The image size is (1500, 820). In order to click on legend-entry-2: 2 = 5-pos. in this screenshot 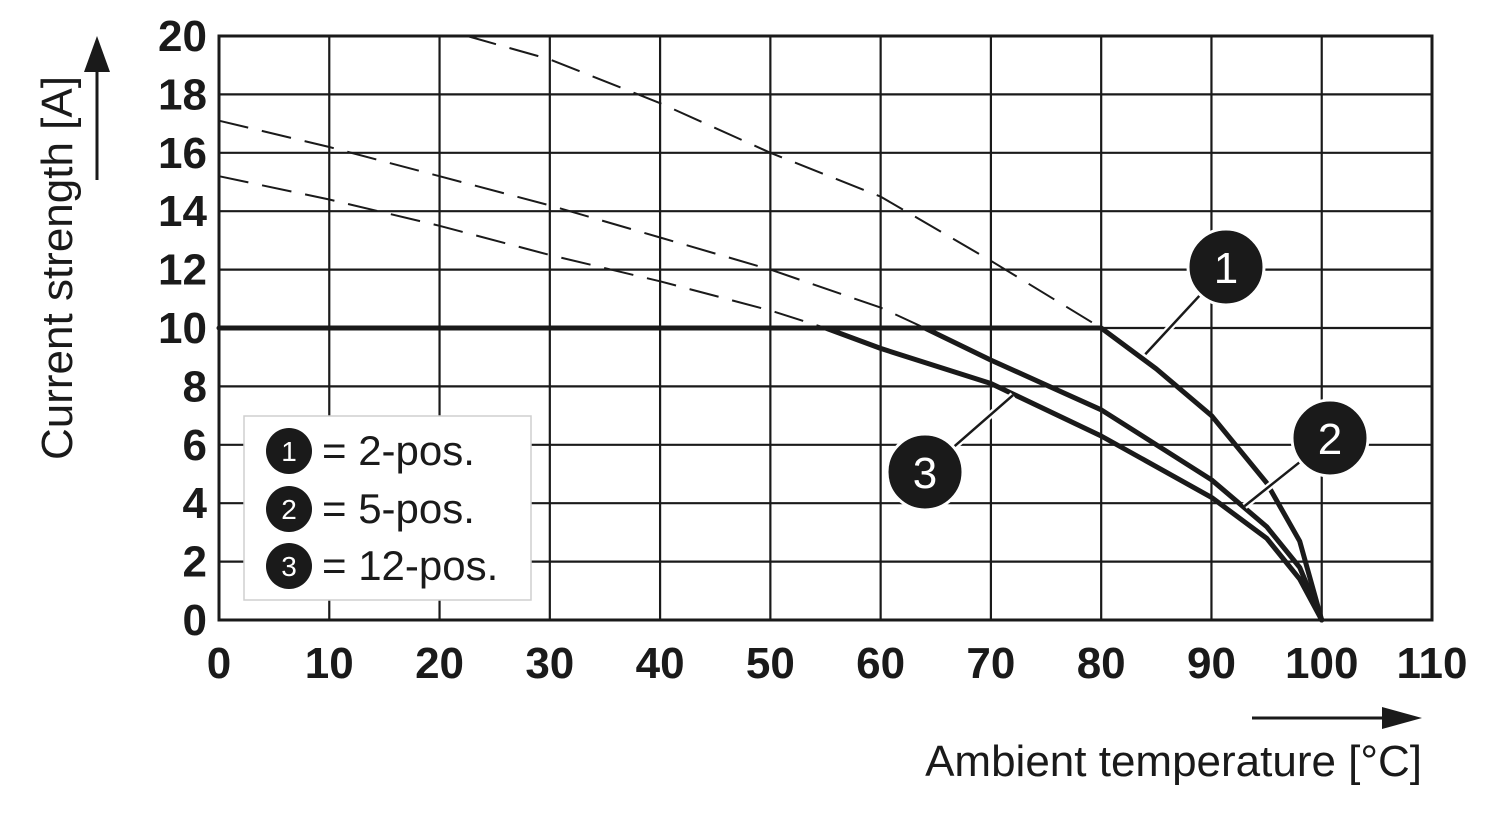, I will do `click(370, 508)`.